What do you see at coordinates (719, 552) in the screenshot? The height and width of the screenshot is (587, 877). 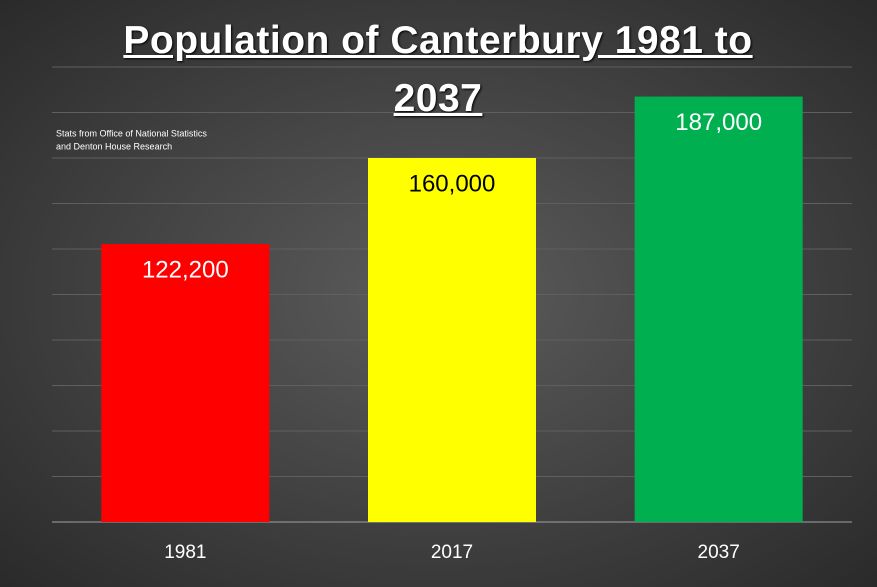 I see `x-tick-label: 2037` at bounding box center [719, 552].